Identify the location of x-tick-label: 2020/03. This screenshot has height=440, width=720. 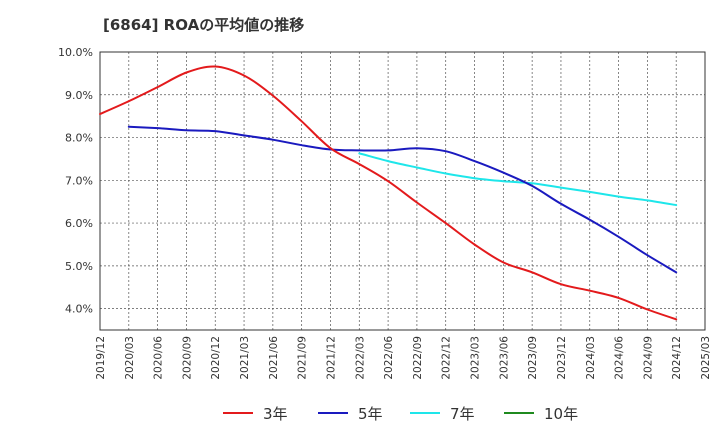
(130, 358).